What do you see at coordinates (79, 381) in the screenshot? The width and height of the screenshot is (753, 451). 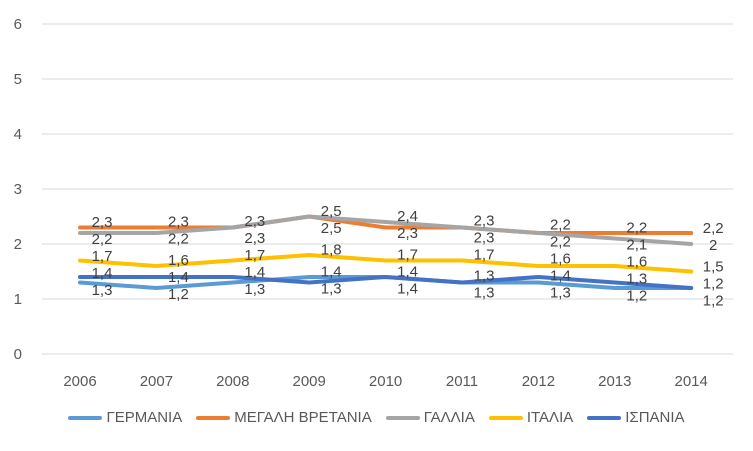 I see `x-tick-label: 2006` at bounding box center [79, 381].